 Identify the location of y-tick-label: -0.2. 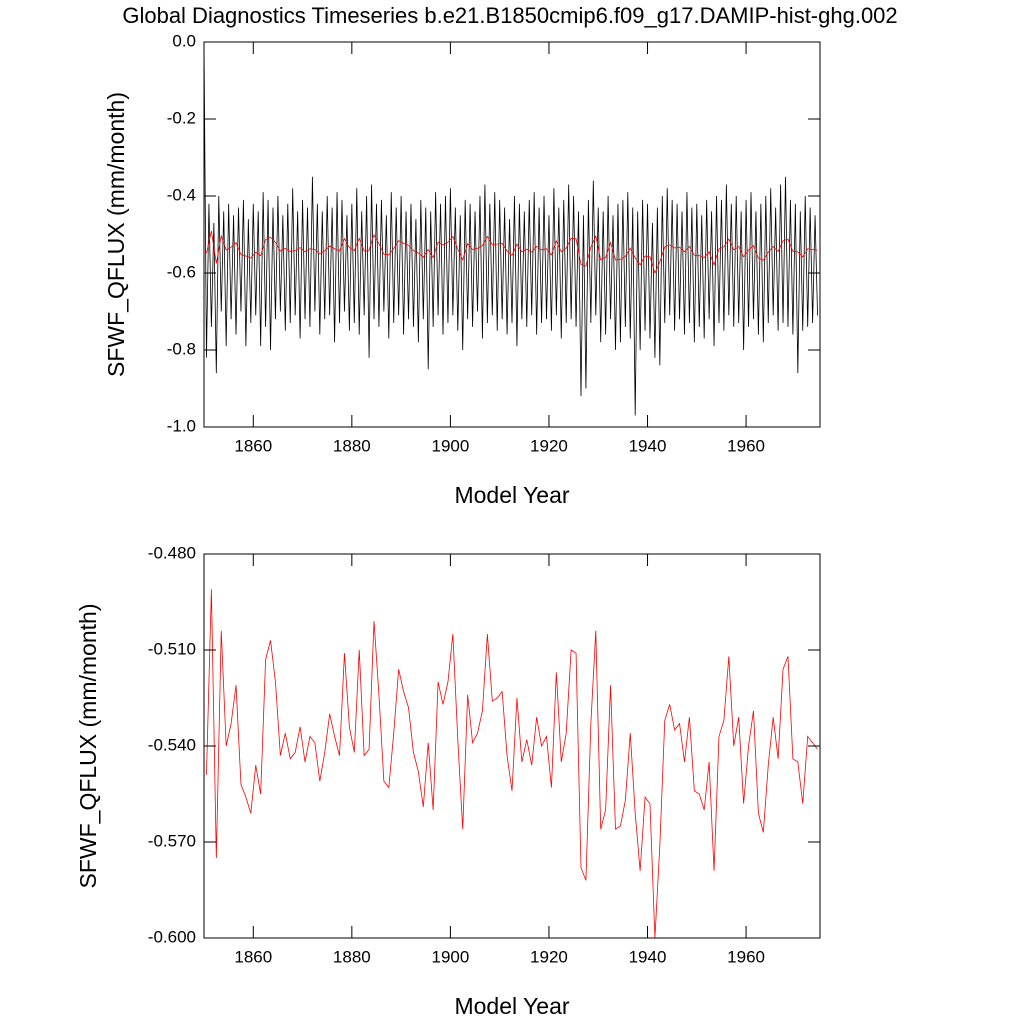
(181, 117).